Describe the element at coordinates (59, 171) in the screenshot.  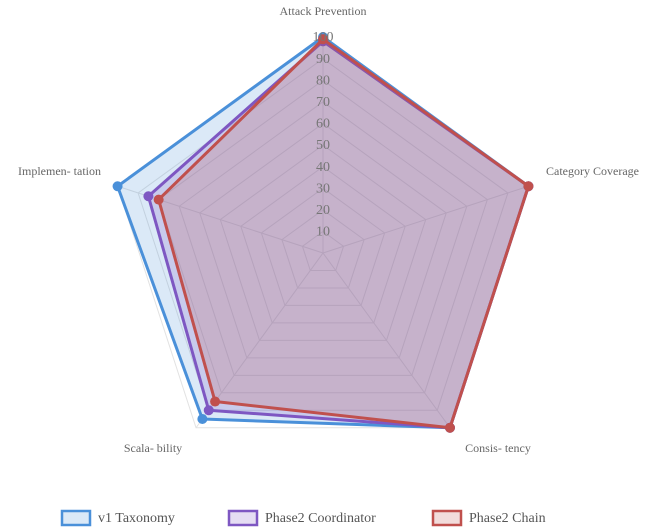
I see `axis-label: Implemen- tation` at that location.